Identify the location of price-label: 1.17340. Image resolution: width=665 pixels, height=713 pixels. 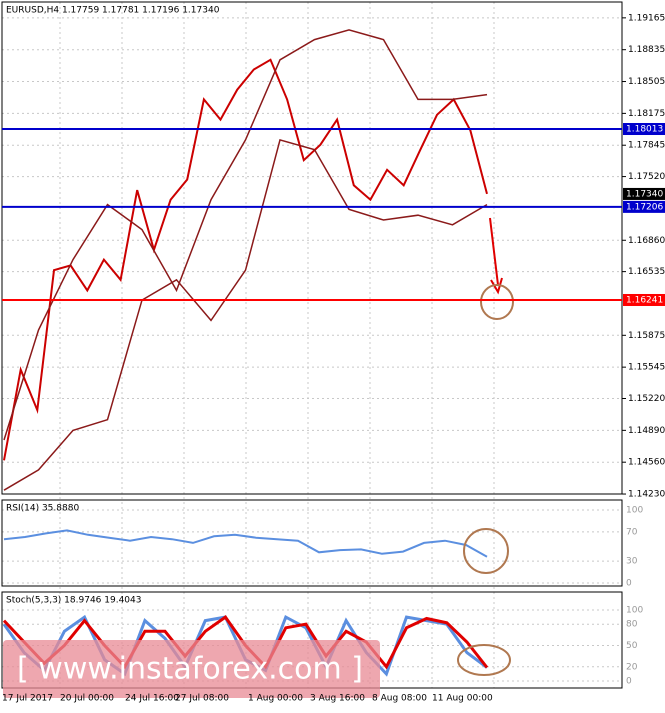
(644, 194).